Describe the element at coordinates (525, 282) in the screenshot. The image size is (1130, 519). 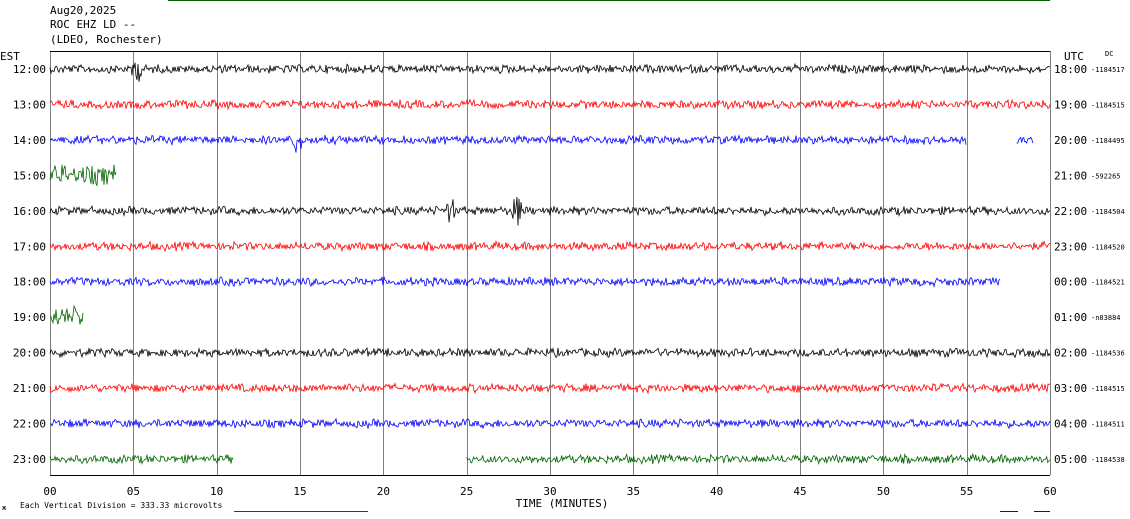
I see `trace-1800-seg0` at that location.